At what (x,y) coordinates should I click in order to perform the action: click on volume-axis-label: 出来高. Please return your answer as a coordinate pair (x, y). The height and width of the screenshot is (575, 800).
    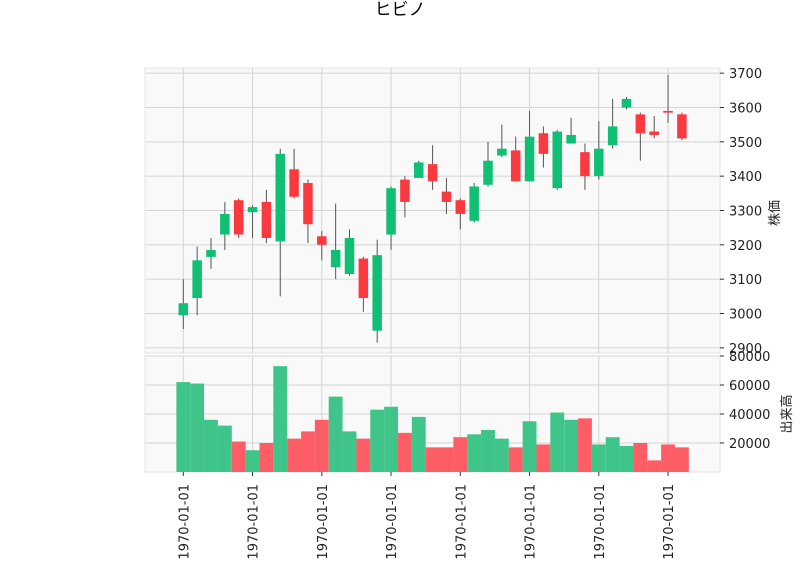
    Looking at the image, I should click on (787, 413).